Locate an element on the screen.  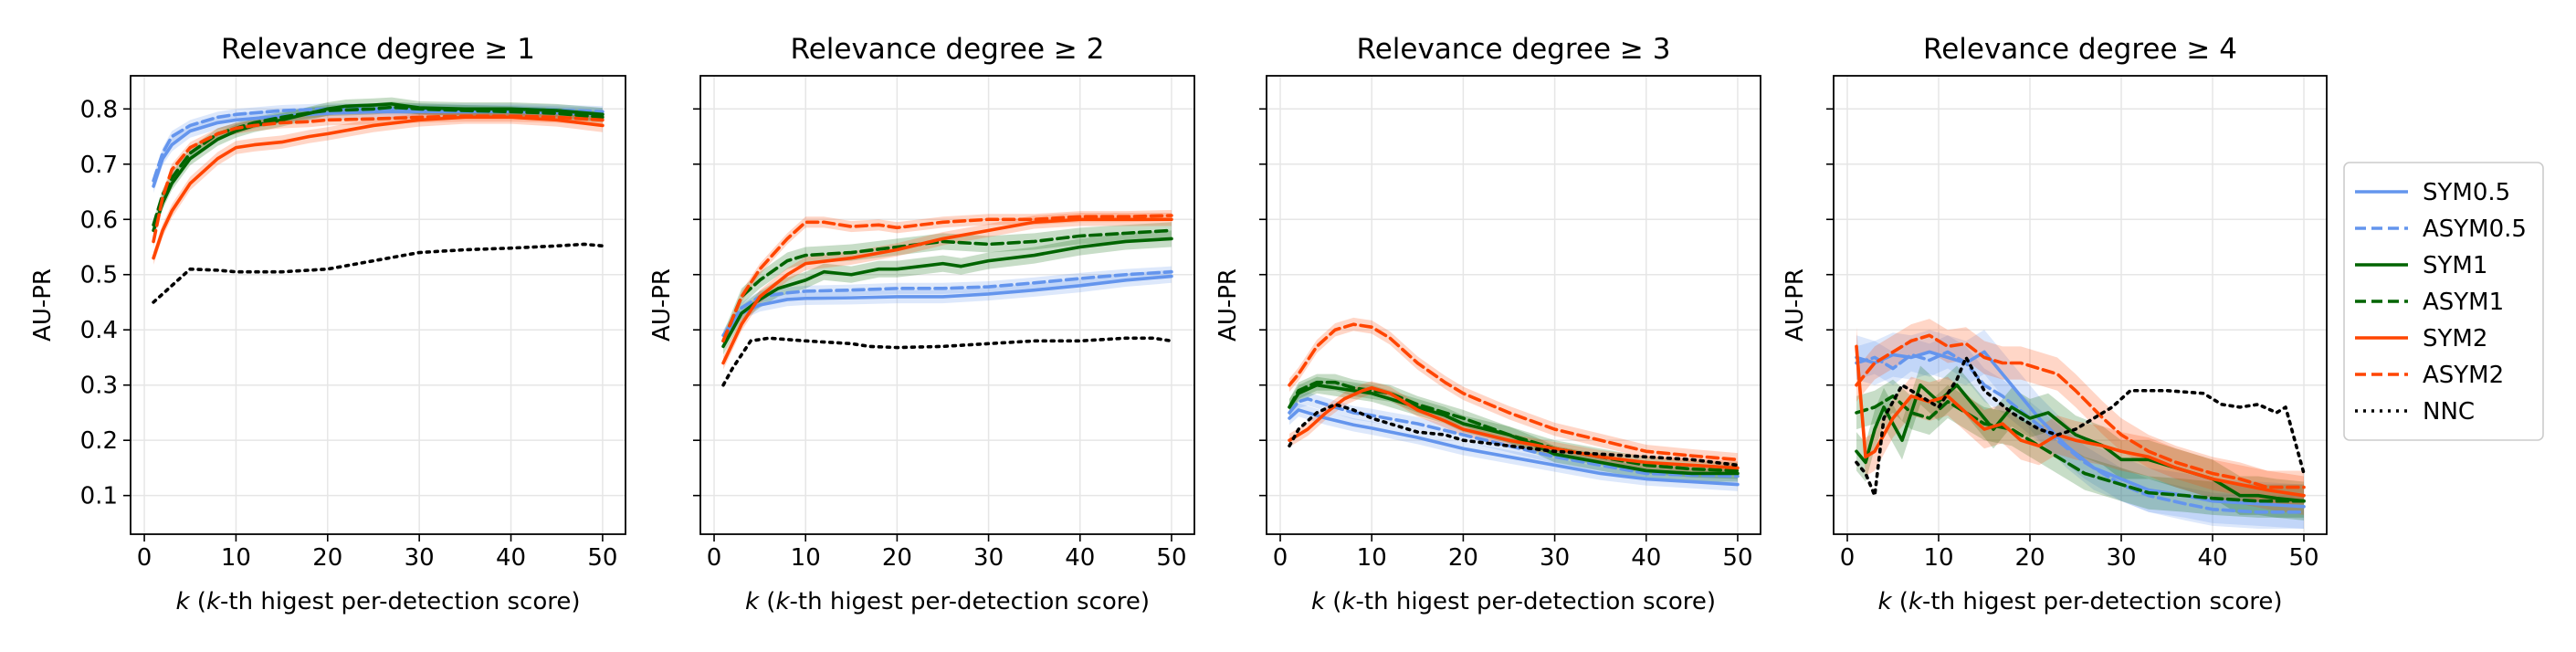
series-line-sym05 is located at coordinates (1514, 447).